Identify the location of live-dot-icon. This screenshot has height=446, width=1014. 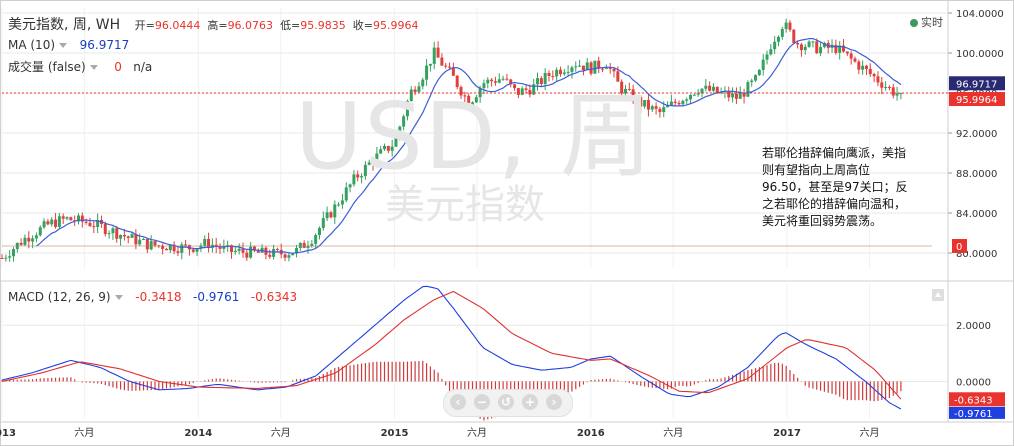
(914, 23).